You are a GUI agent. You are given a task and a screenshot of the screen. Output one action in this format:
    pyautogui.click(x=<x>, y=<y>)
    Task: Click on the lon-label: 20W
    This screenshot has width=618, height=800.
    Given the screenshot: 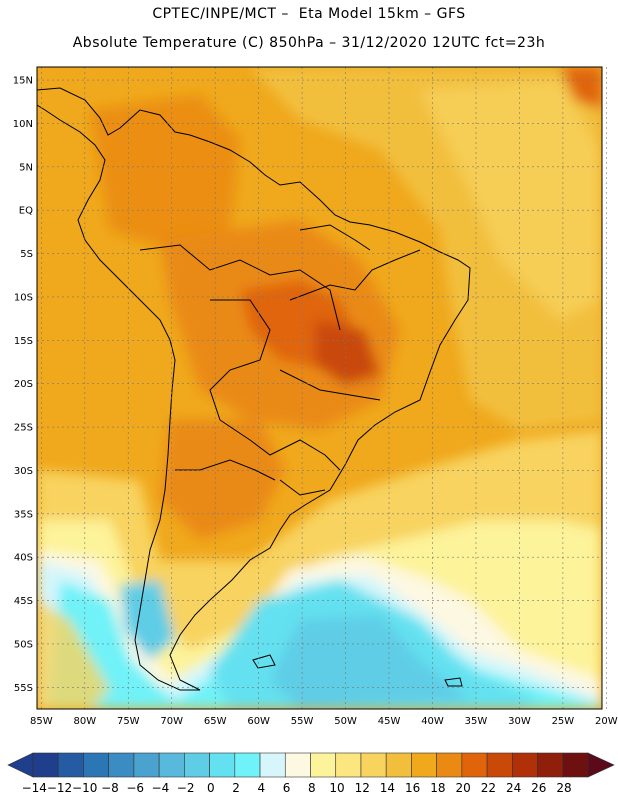 What is the action you would take?
    pyautogui.click(x=606, y=721)
    